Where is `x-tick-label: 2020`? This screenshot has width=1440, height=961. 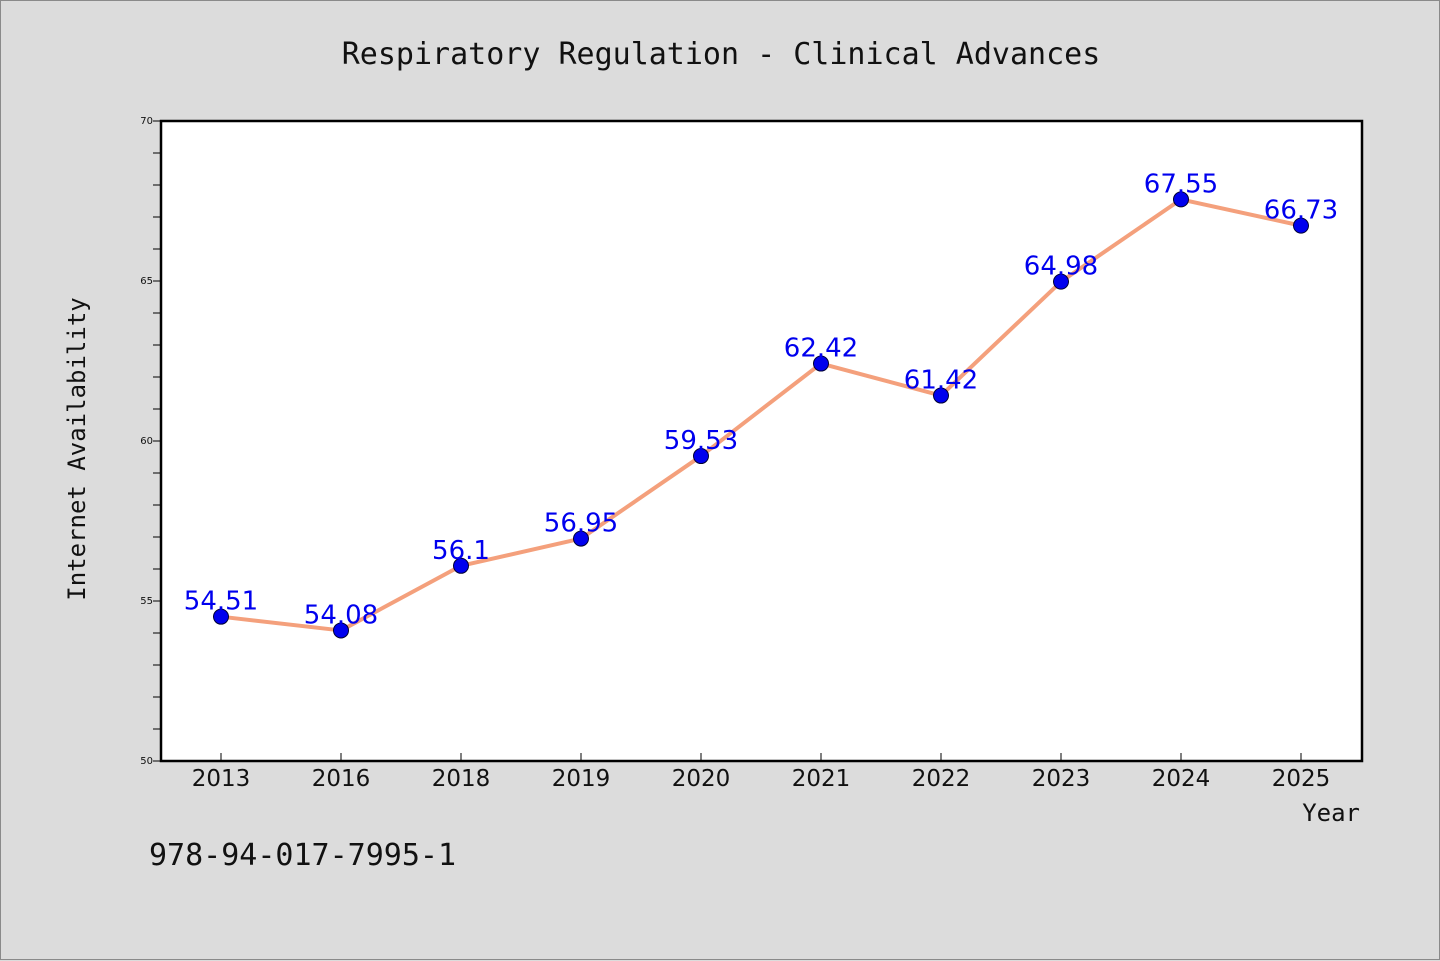
x-tick-label: 2020 is located at coordinates (701, 779).